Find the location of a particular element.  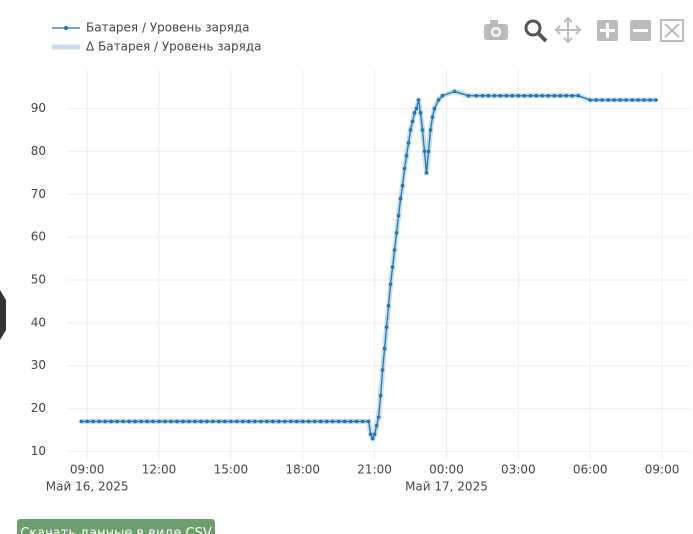

x-tick-label: 15:00 is located at coordinates (231, 470).